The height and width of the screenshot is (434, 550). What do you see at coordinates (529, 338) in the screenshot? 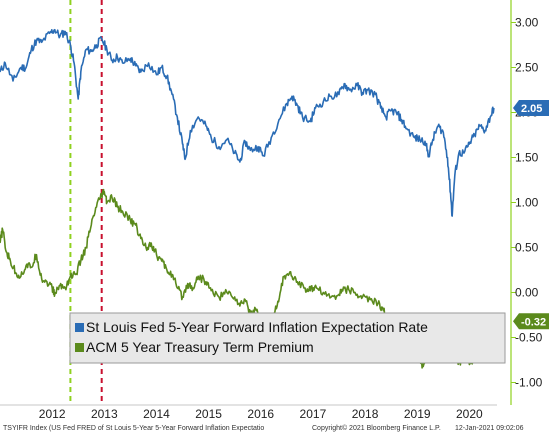
I see `y-tick-label: -0.50` at bounding box center [529, 338].